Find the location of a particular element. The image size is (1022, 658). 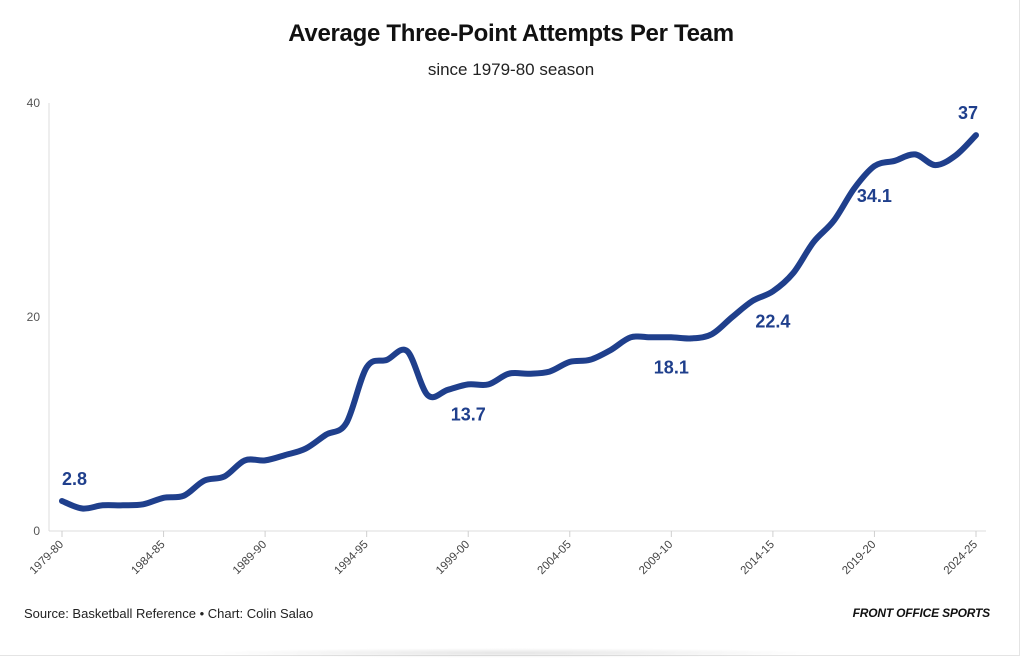

chart-title: Average Three-Point Attempts Per Team is located at coordinates (511, 33).